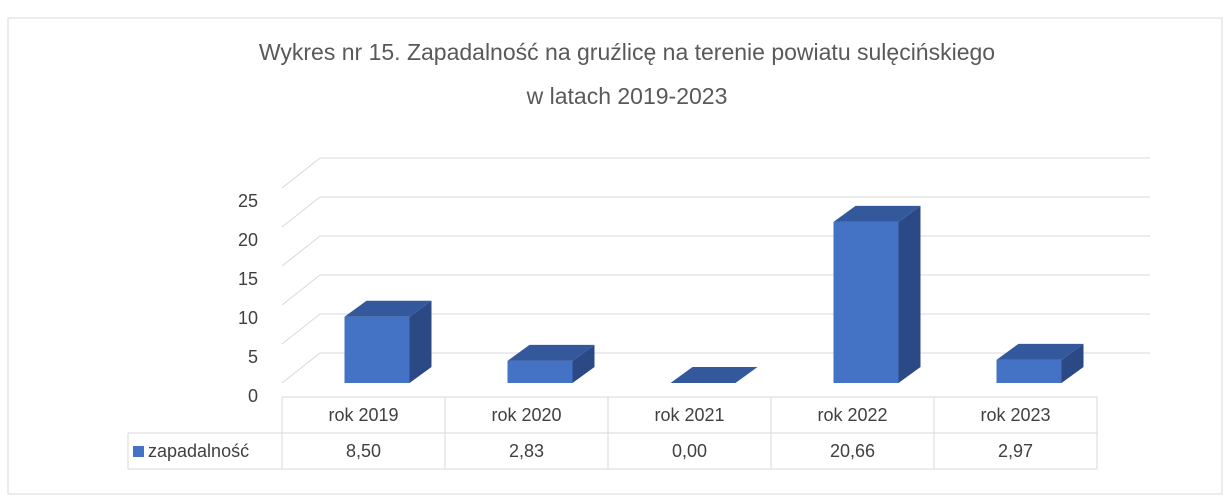 The image size is (1230, 498). Describe the element at coordinates (253, 357) in the screenshot. I see `y-tick-label: 5` at that location.